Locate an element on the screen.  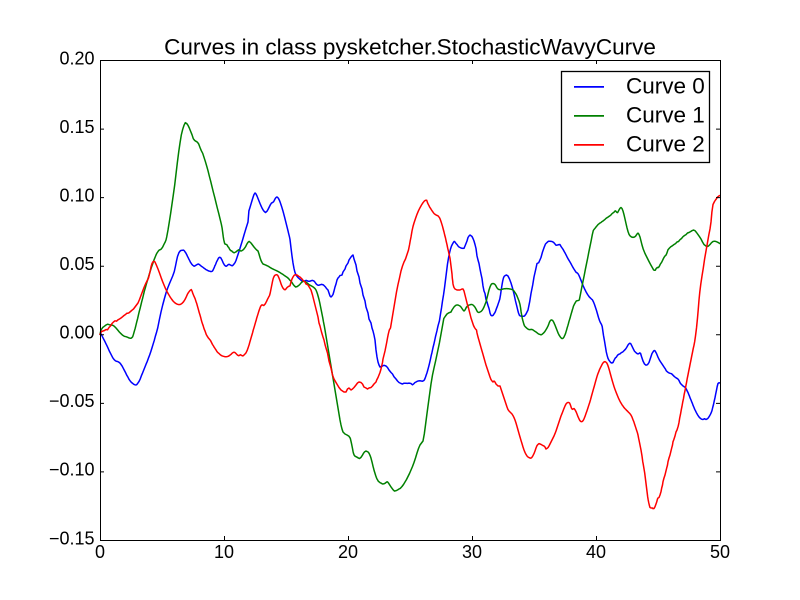
svg-text: 0.05 is located at coordinates (76, 264).